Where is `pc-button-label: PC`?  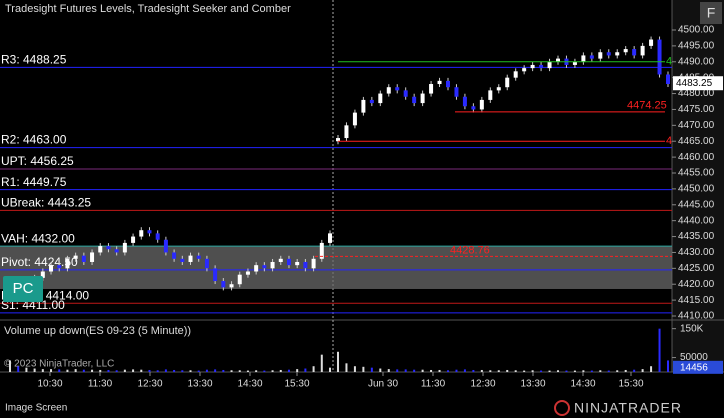 pc-button-label: PC is located at coordinates (23, 288).